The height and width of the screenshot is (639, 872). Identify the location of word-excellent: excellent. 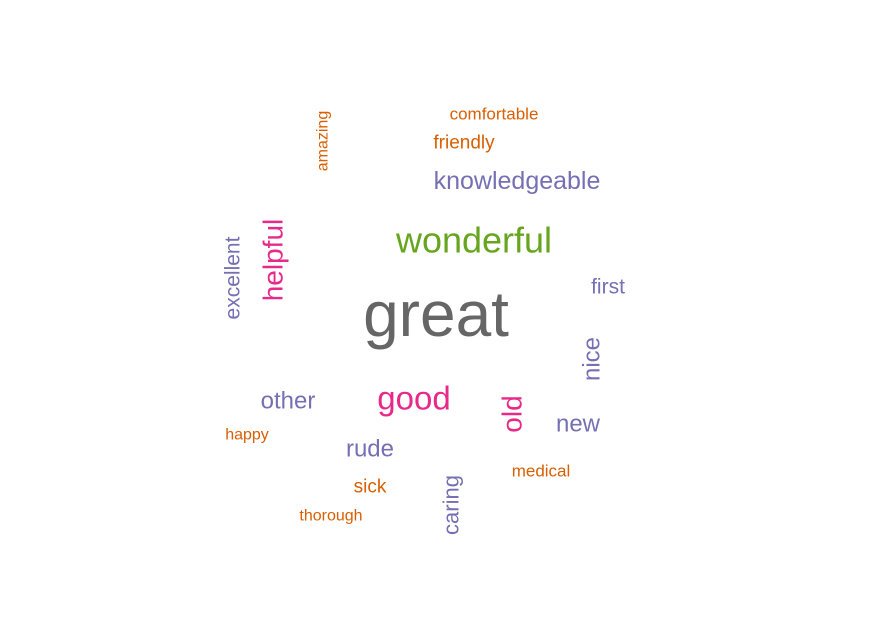
(233, 277).